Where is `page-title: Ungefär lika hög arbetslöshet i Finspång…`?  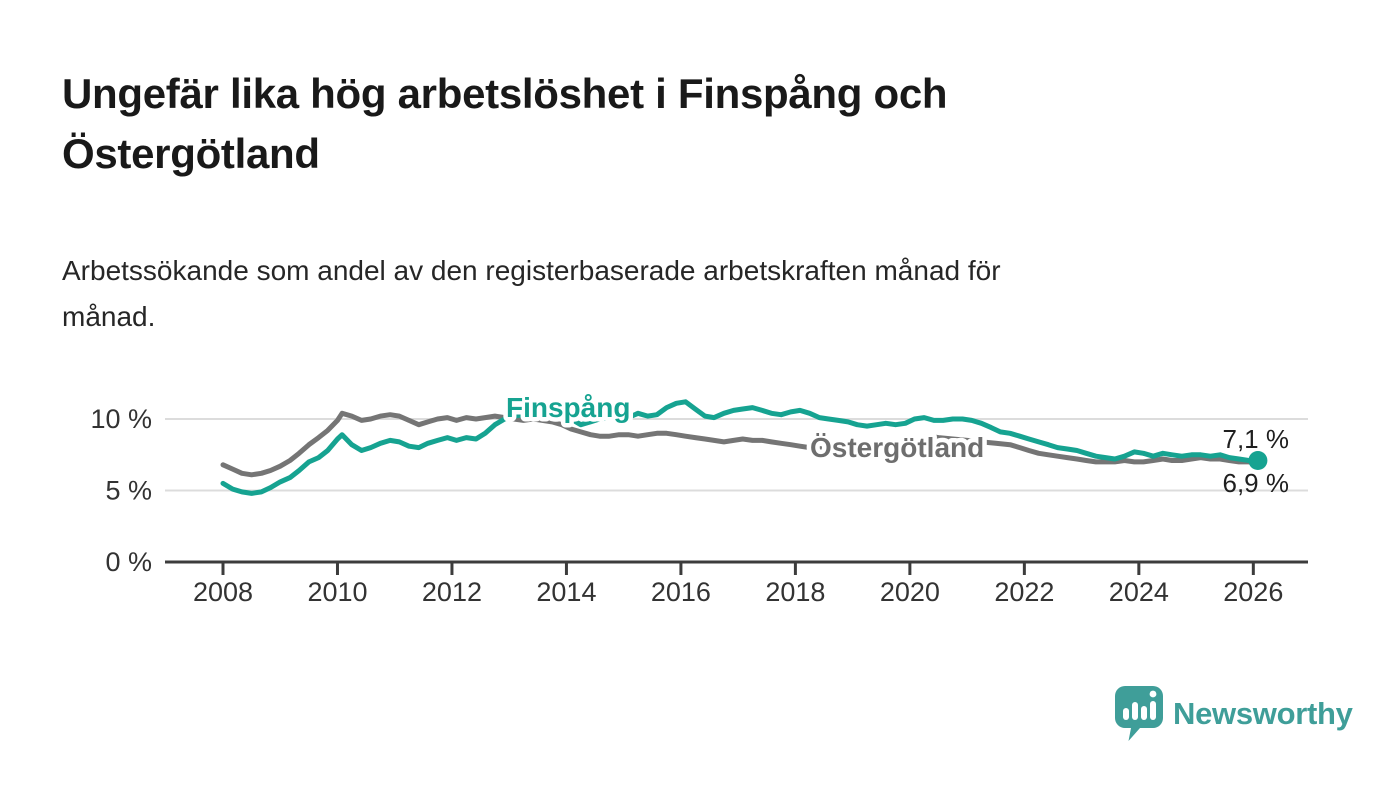
page-title: Ungefär lika hög arbetslöshet i Finspång… is located at coordinates (622, 124).